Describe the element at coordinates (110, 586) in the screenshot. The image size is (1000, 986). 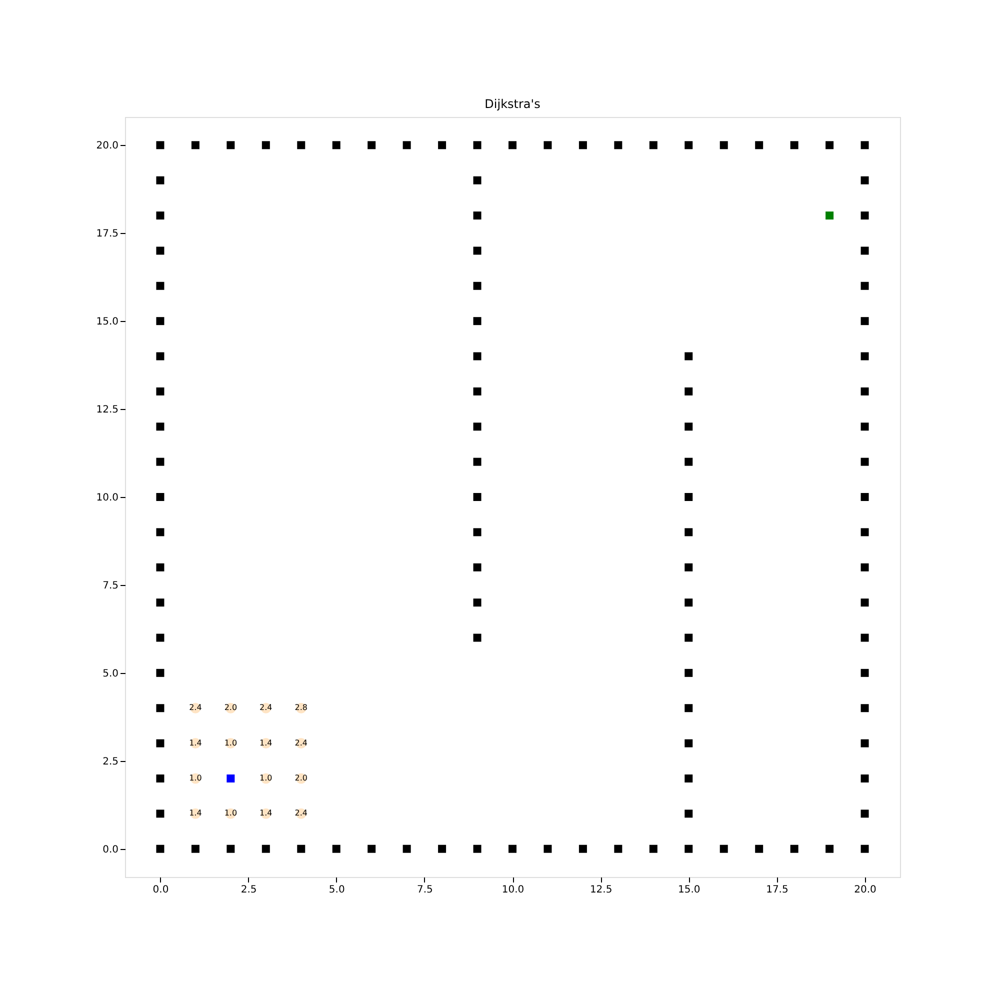
I see `y-tick-label: 7.5` at that location.